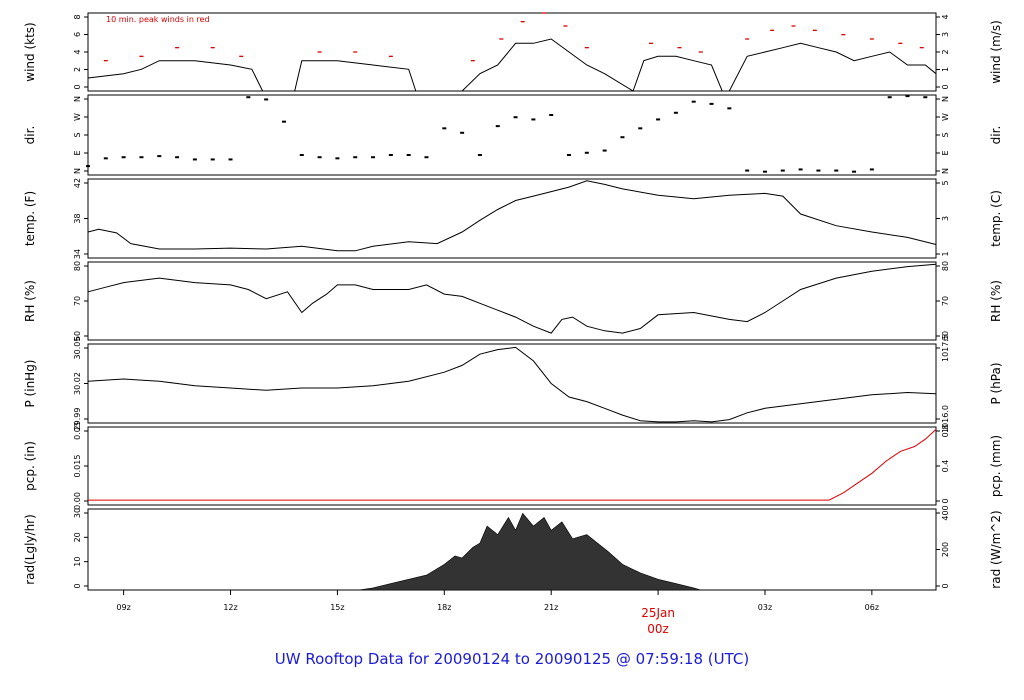 The width and height of the screenshot is (1024, 700). I want to click on axis-label-right-radiation: rad (W/m^2), so click(996, 549).